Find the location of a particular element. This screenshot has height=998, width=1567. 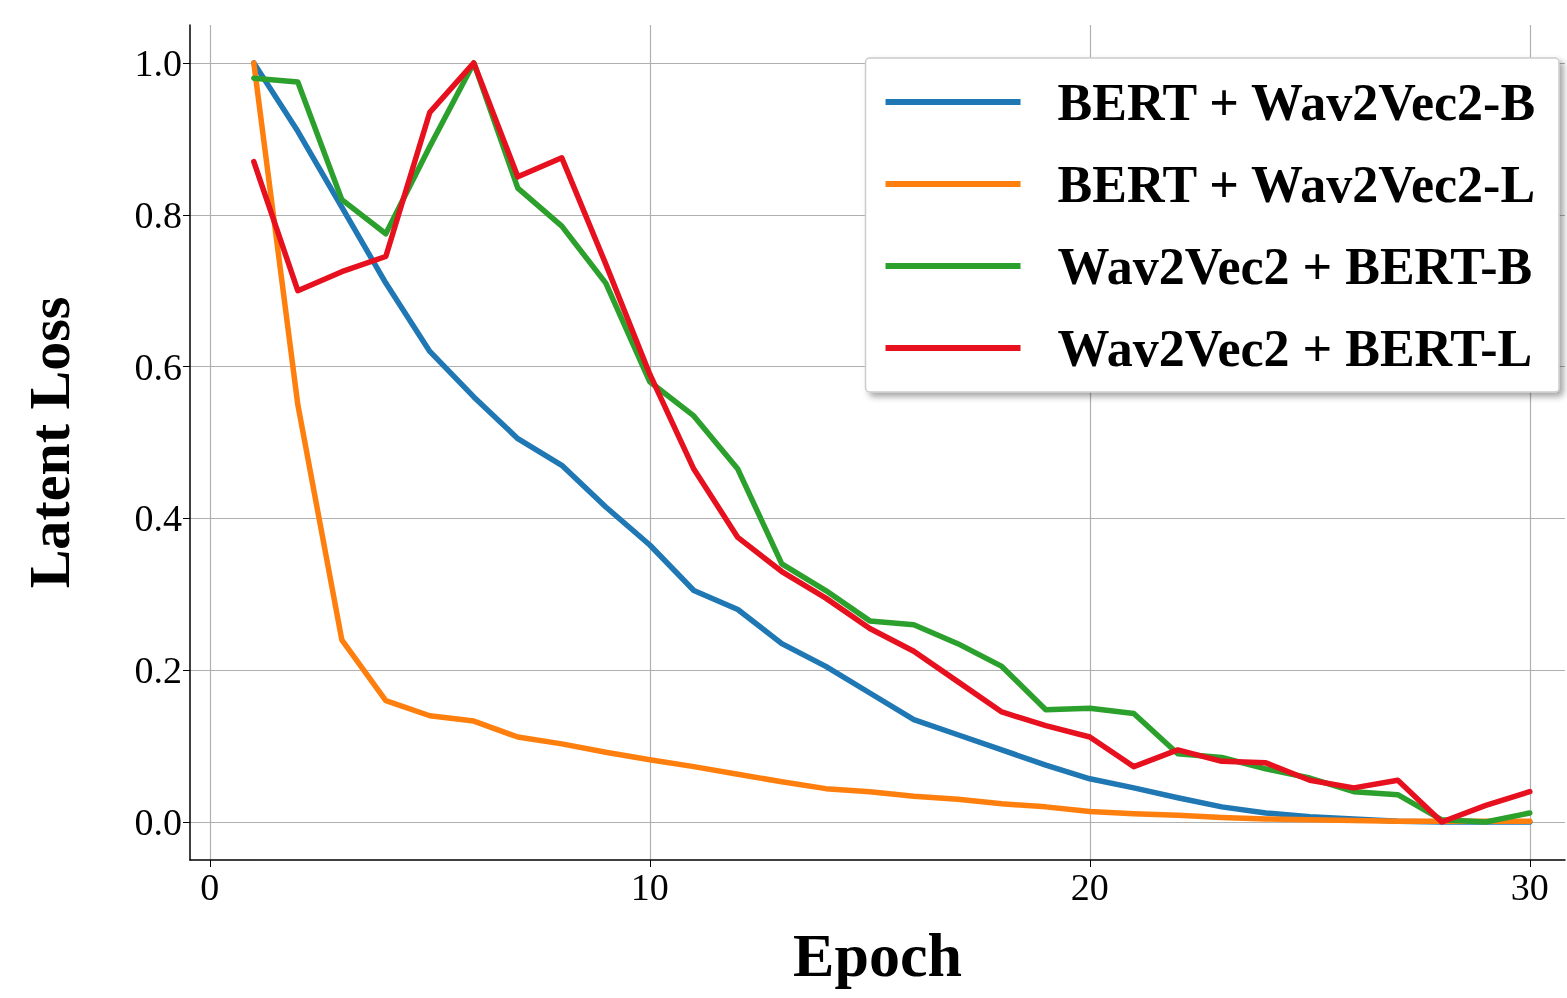

x-tick-label: 0 is located at coordinates (210, 887).